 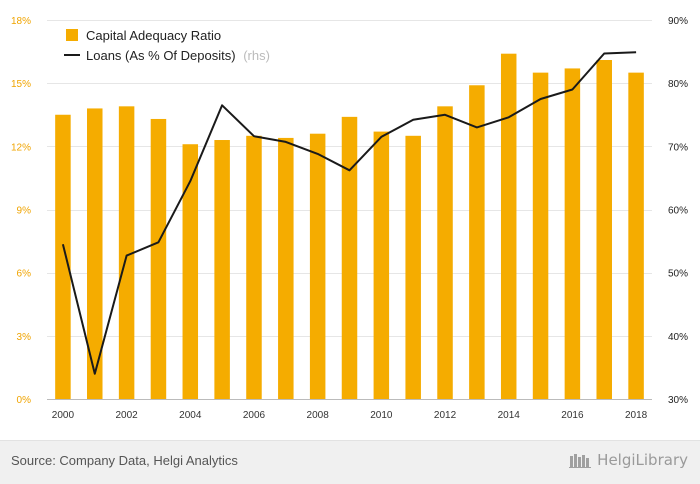 What do you see at coordinates (24, 274) in the screenshot?
I see `y-left-tick-label: 6%` at bounding box center [24, 274].